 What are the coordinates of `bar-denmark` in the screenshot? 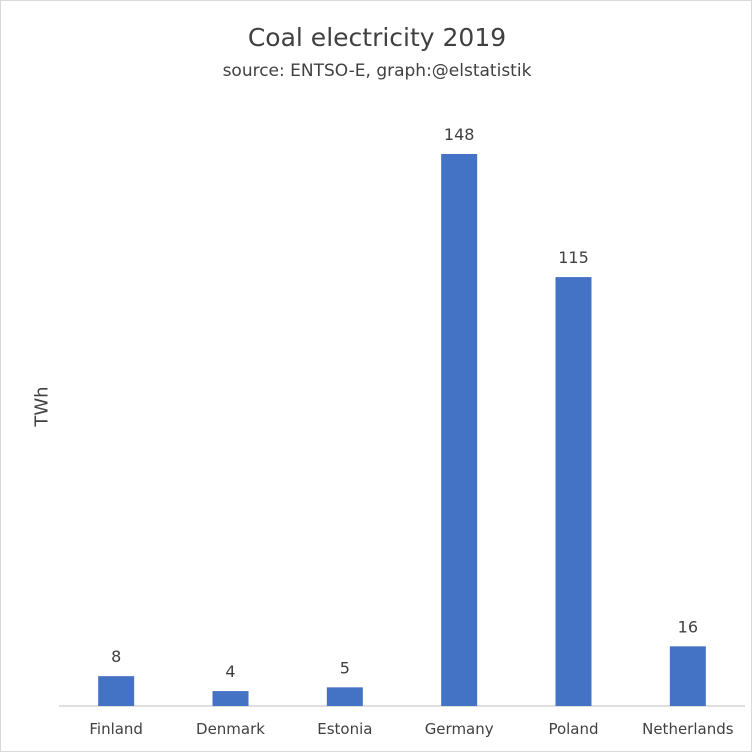 It's located at (230, 698).